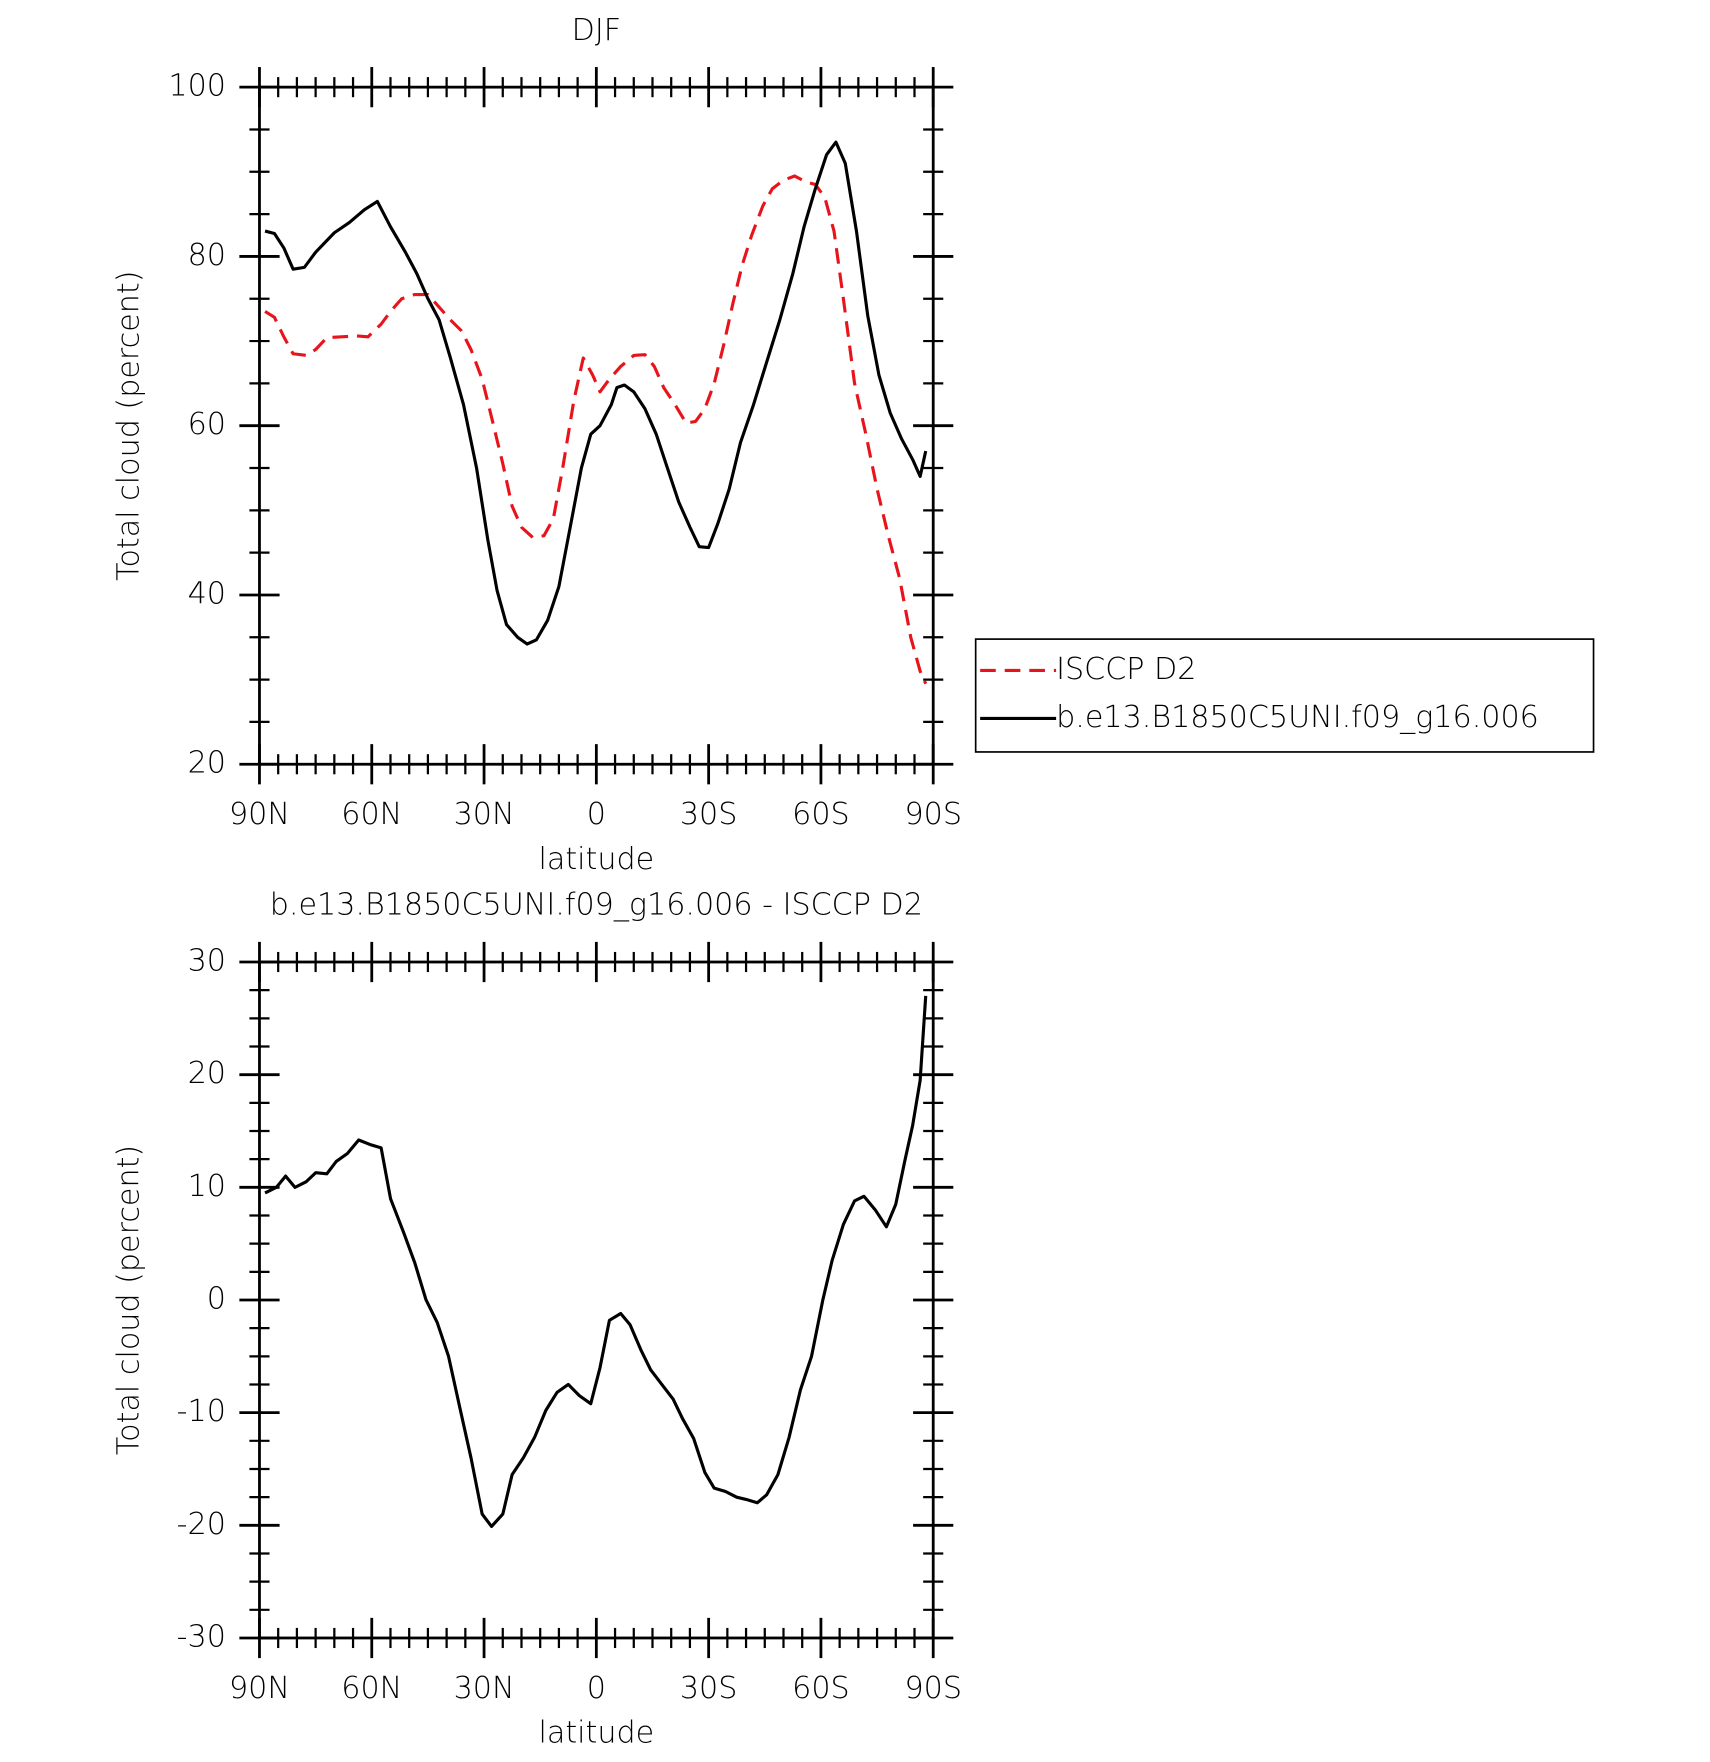  I want to click on legend-label: ISCCP D2, so click(1126, 669).